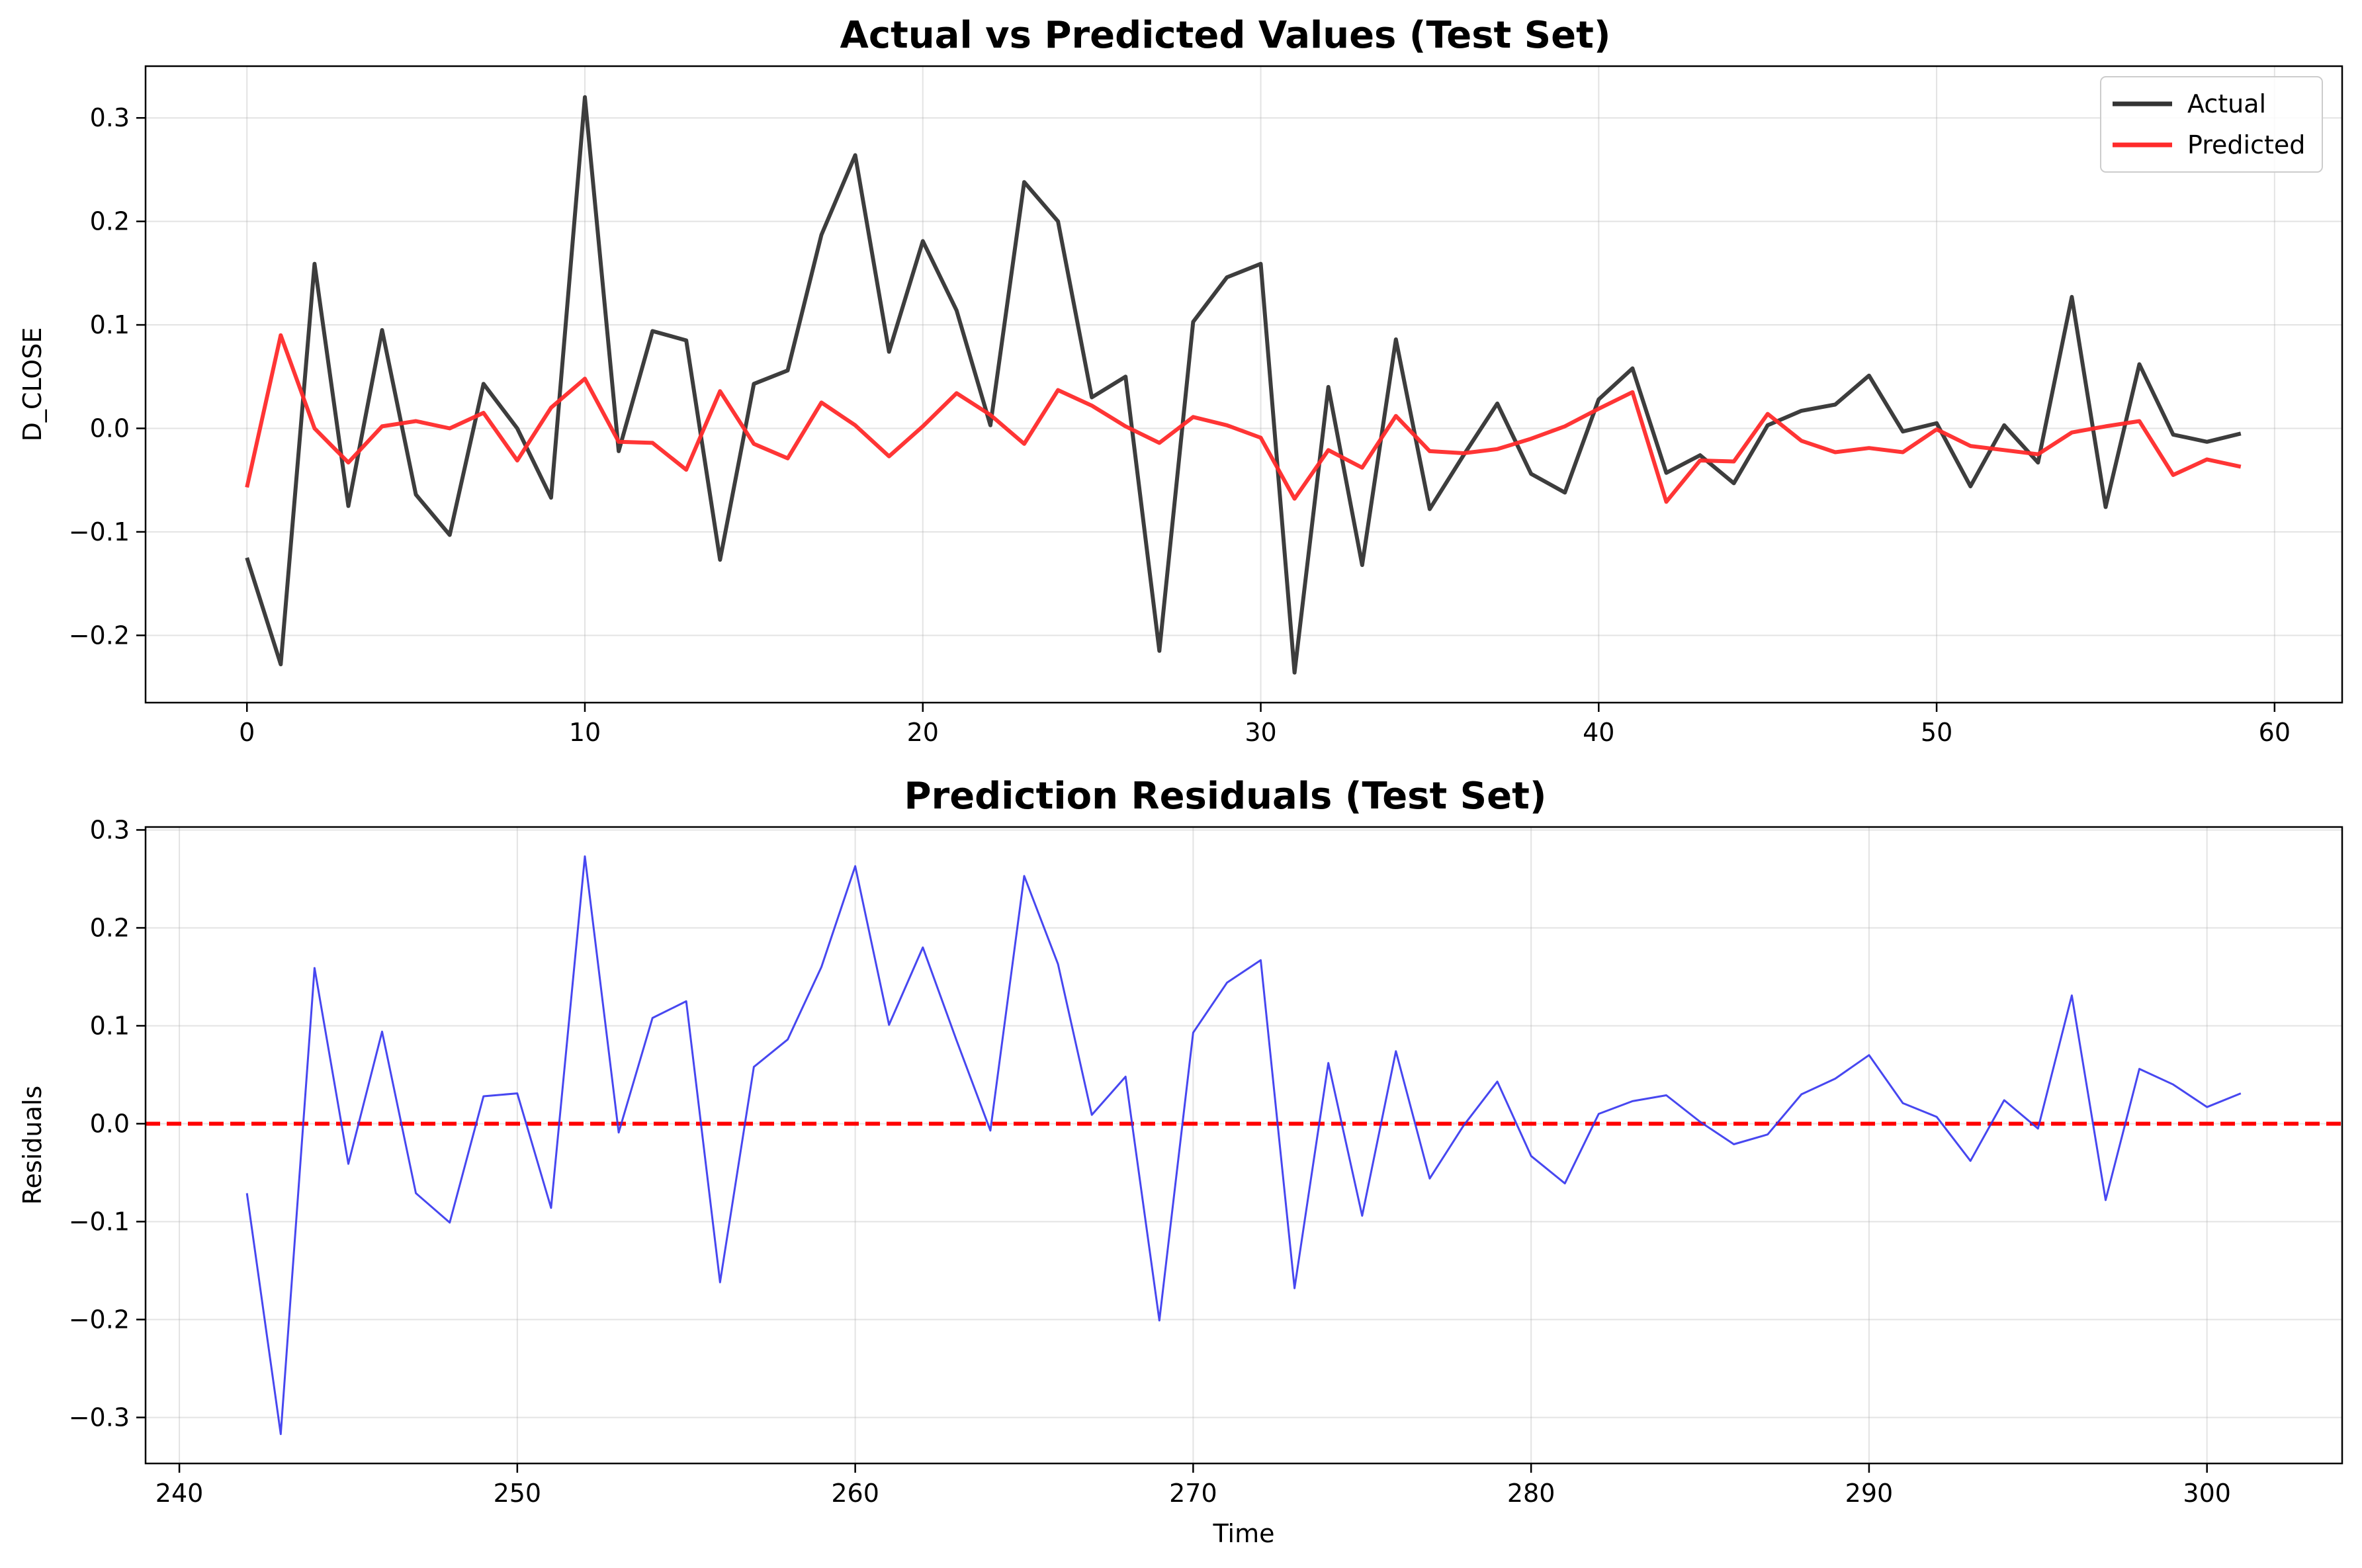 The image size is (2362, 1568). I want to click on legend-box, so click(2211, 124).